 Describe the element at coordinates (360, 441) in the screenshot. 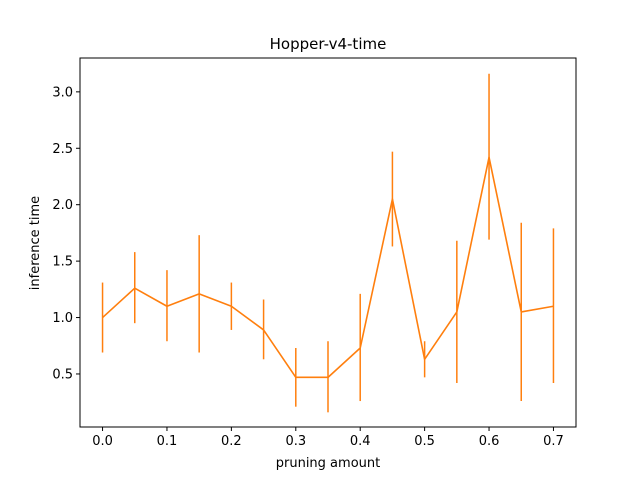

I see `x-tick-label: 0.4` at that location.